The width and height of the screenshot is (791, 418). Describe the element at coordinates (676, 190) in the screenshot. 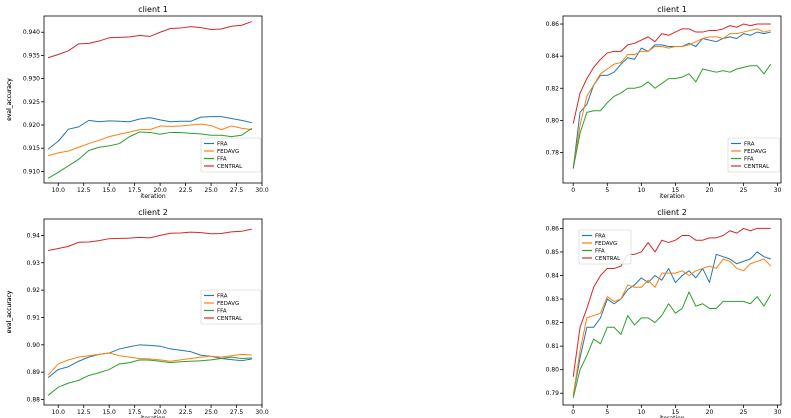

I see `x-tick-label: 15` at that location.